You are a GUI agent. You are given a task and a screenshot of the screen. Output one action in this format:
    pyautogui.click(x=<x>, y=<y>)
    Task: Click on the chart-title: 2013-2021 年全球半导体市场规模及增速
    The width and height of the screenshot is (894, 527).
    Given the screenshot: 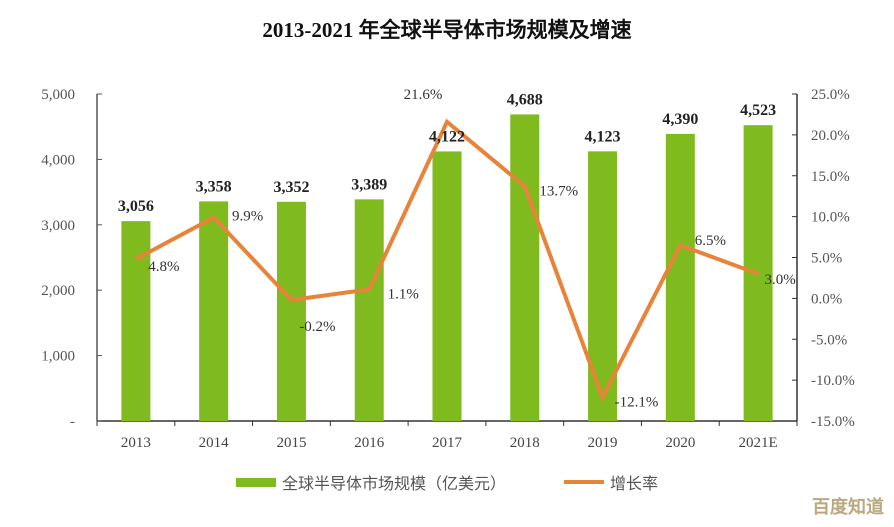 What is the action you would take?
    pyautogui.click(x=447, y=30)
    